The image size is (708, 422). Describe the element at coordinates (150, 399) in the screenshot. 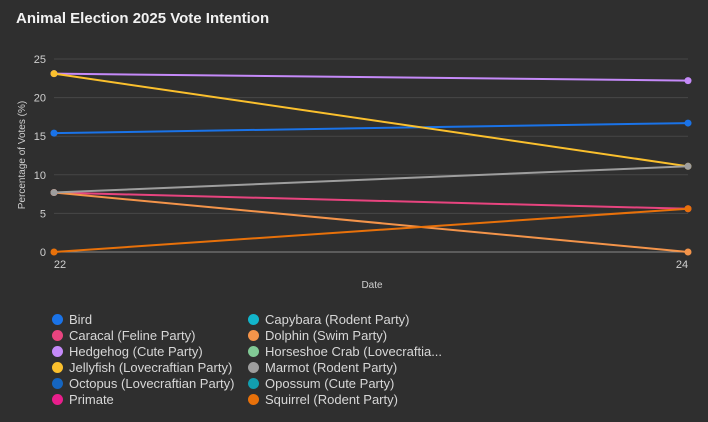

I see `legend-item: Primate` at that location.